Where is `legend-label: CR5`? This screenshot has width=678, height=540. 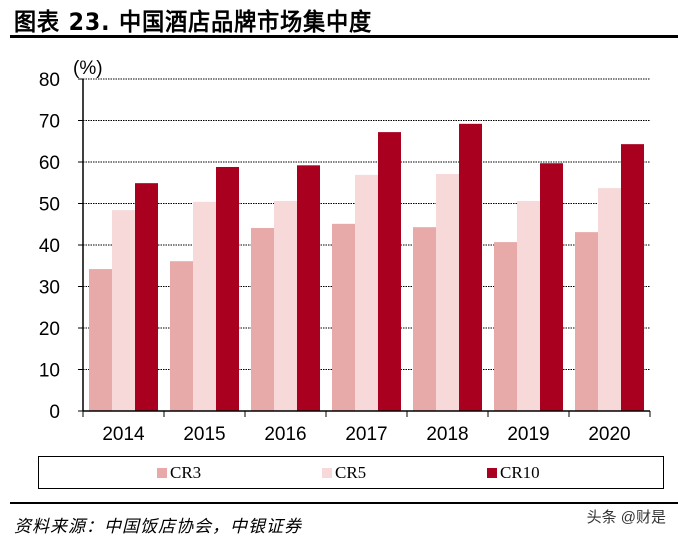 legend-label: CR5 is located at coordinates (351, 472).